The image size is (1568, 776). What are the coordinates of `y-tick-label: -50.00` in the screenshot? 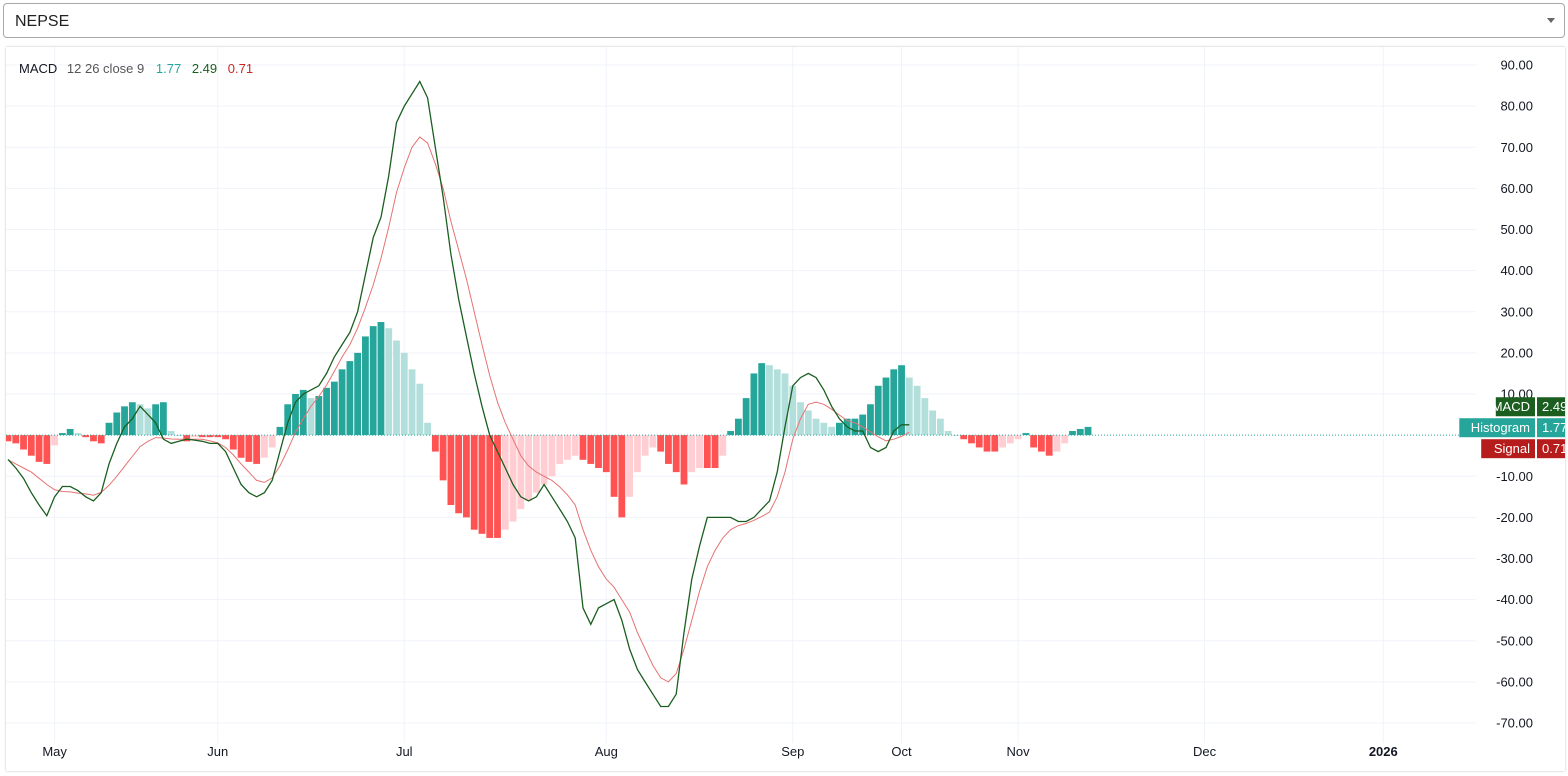 It's located at (1514, 640).